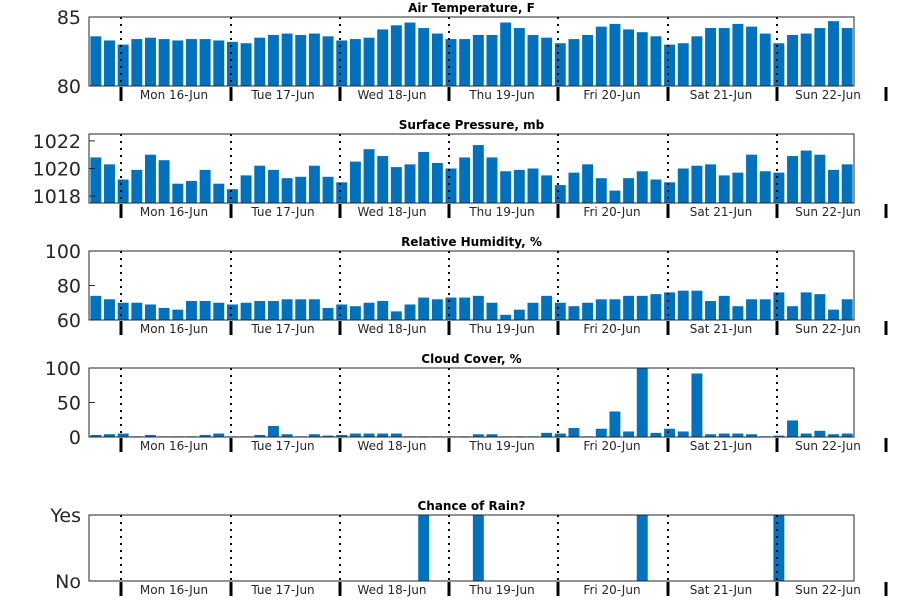 This screenshot has width=900, height=600. I want to click on x-tick-label: Sat 21-Jun, so click(721, 95).